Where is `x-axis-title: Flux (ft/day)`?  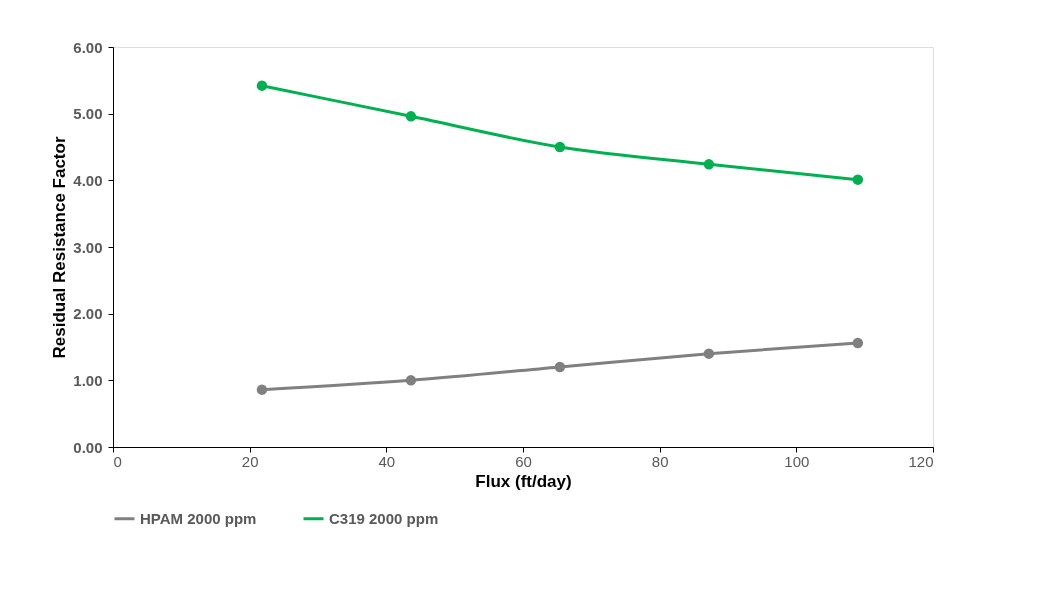
x-axis-title: Flux (ft/day) is located at coordinates (523, 481).